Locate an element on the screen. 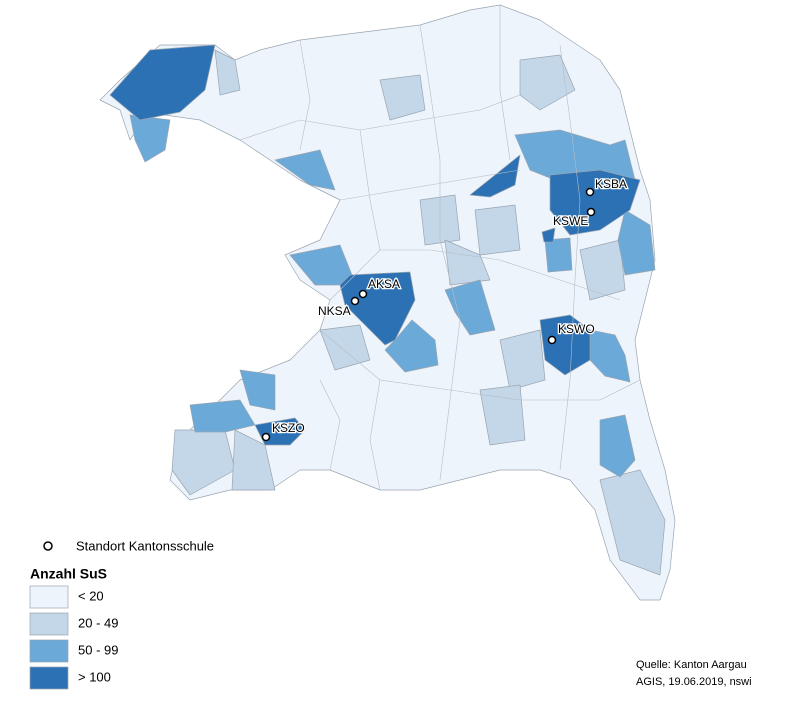 The image size is (787, 708). school-label: KSBA is located at coordinates (611, 184).